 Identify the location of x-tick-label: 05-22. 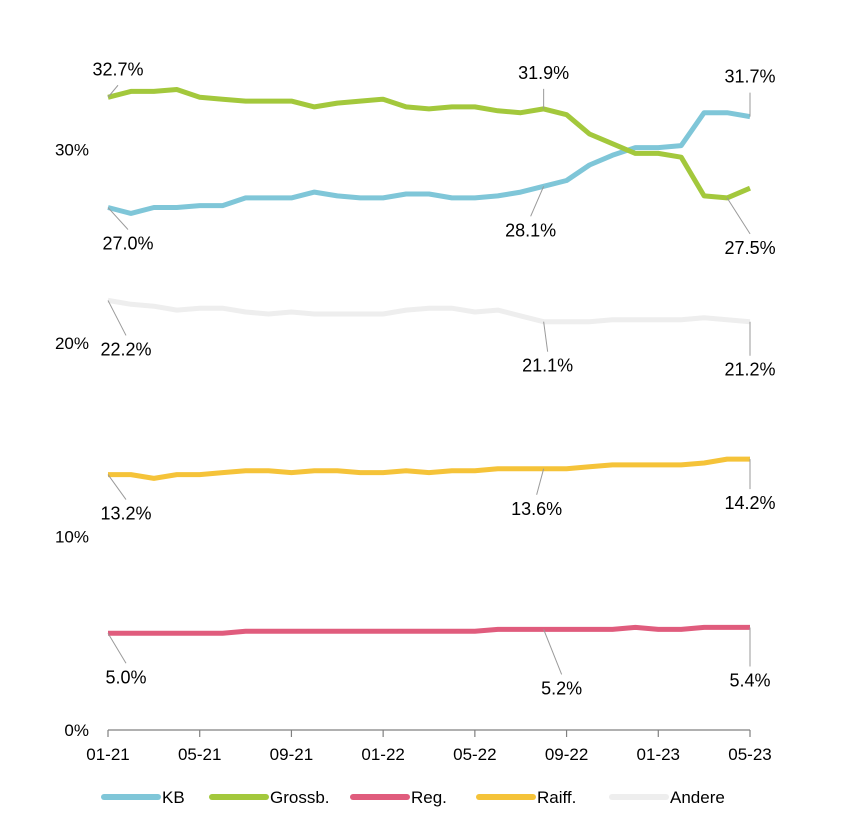
(474, 754).